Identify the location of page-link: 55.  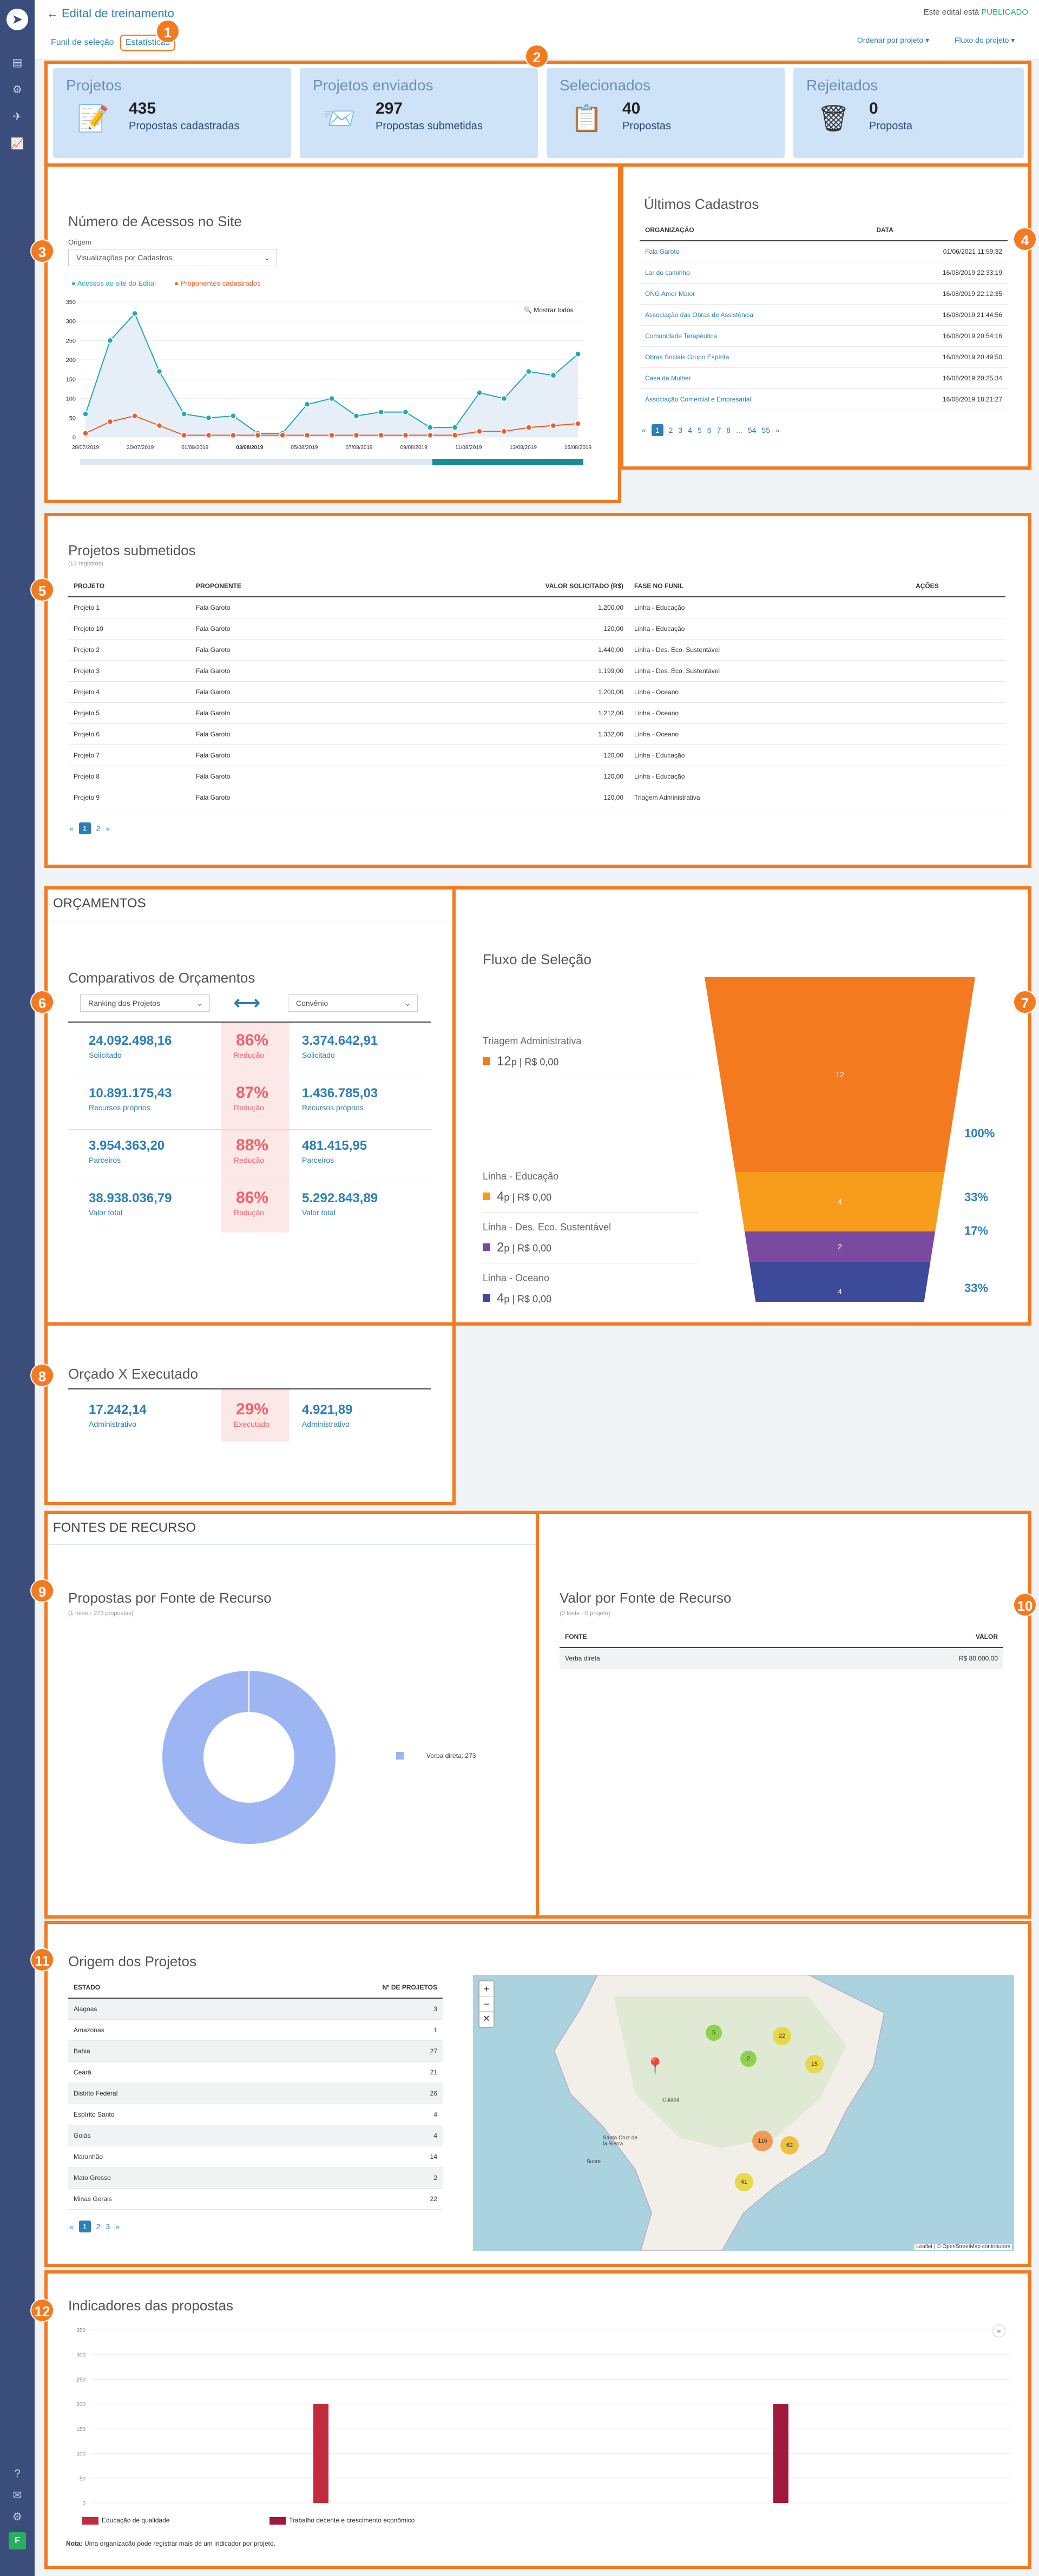
(765, 430).